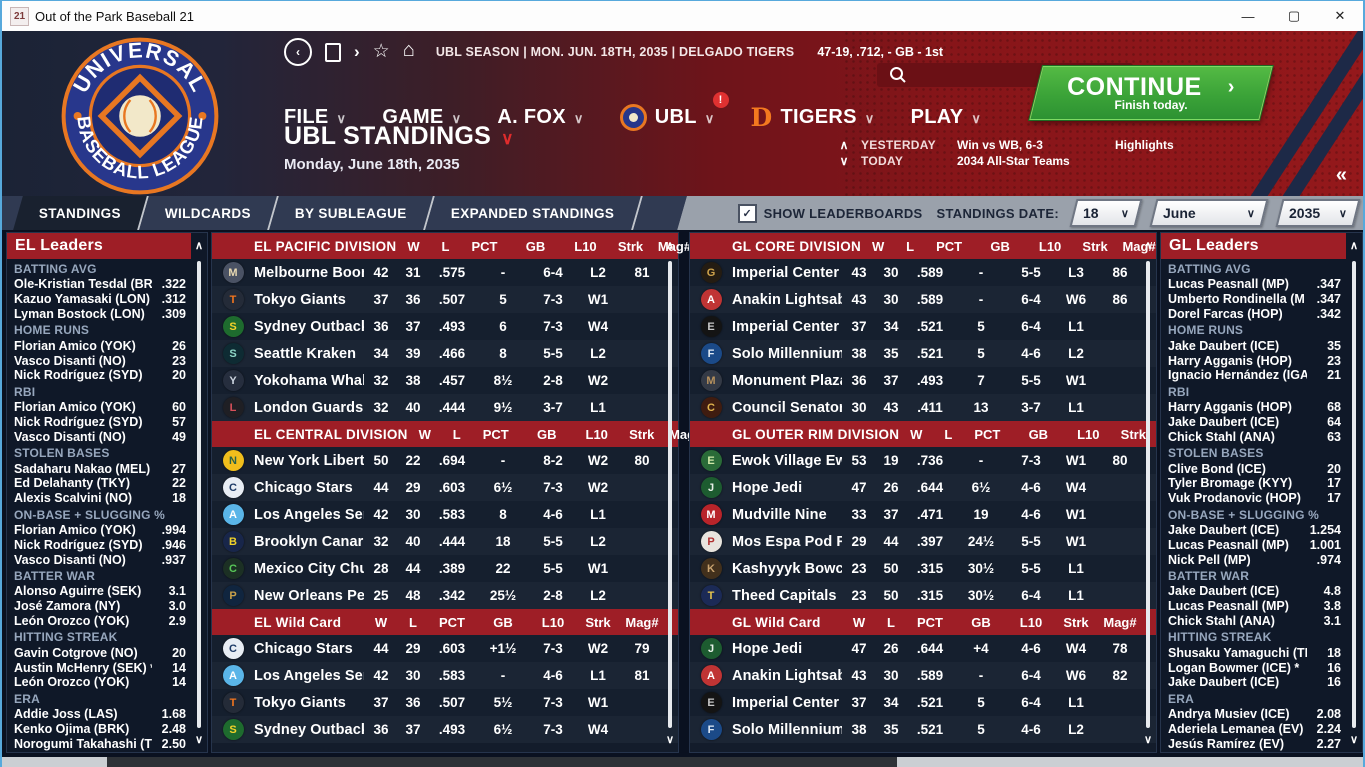 This screenshot has width=1365, height=767. I want to click on leader-entry: José Zamora (NY) 3.0, so click(101, 606).